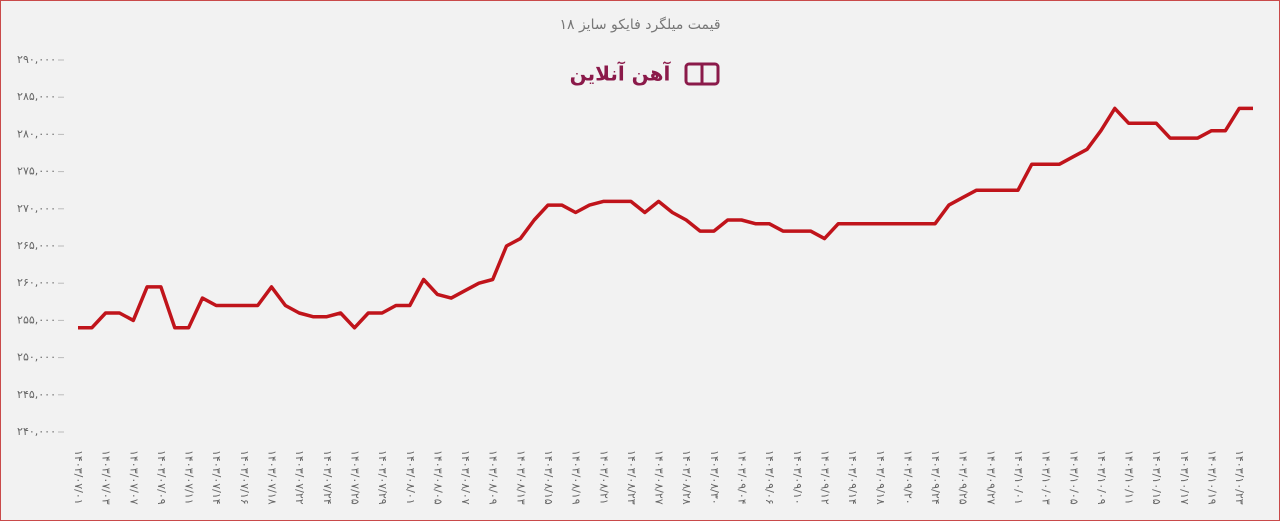 This screenshot has width=1280, height=521. Describe the element at coordinates (36, 394) in the screenshot. I see `y-tick-label: ۲۴۵,۰۰۰` at that location.